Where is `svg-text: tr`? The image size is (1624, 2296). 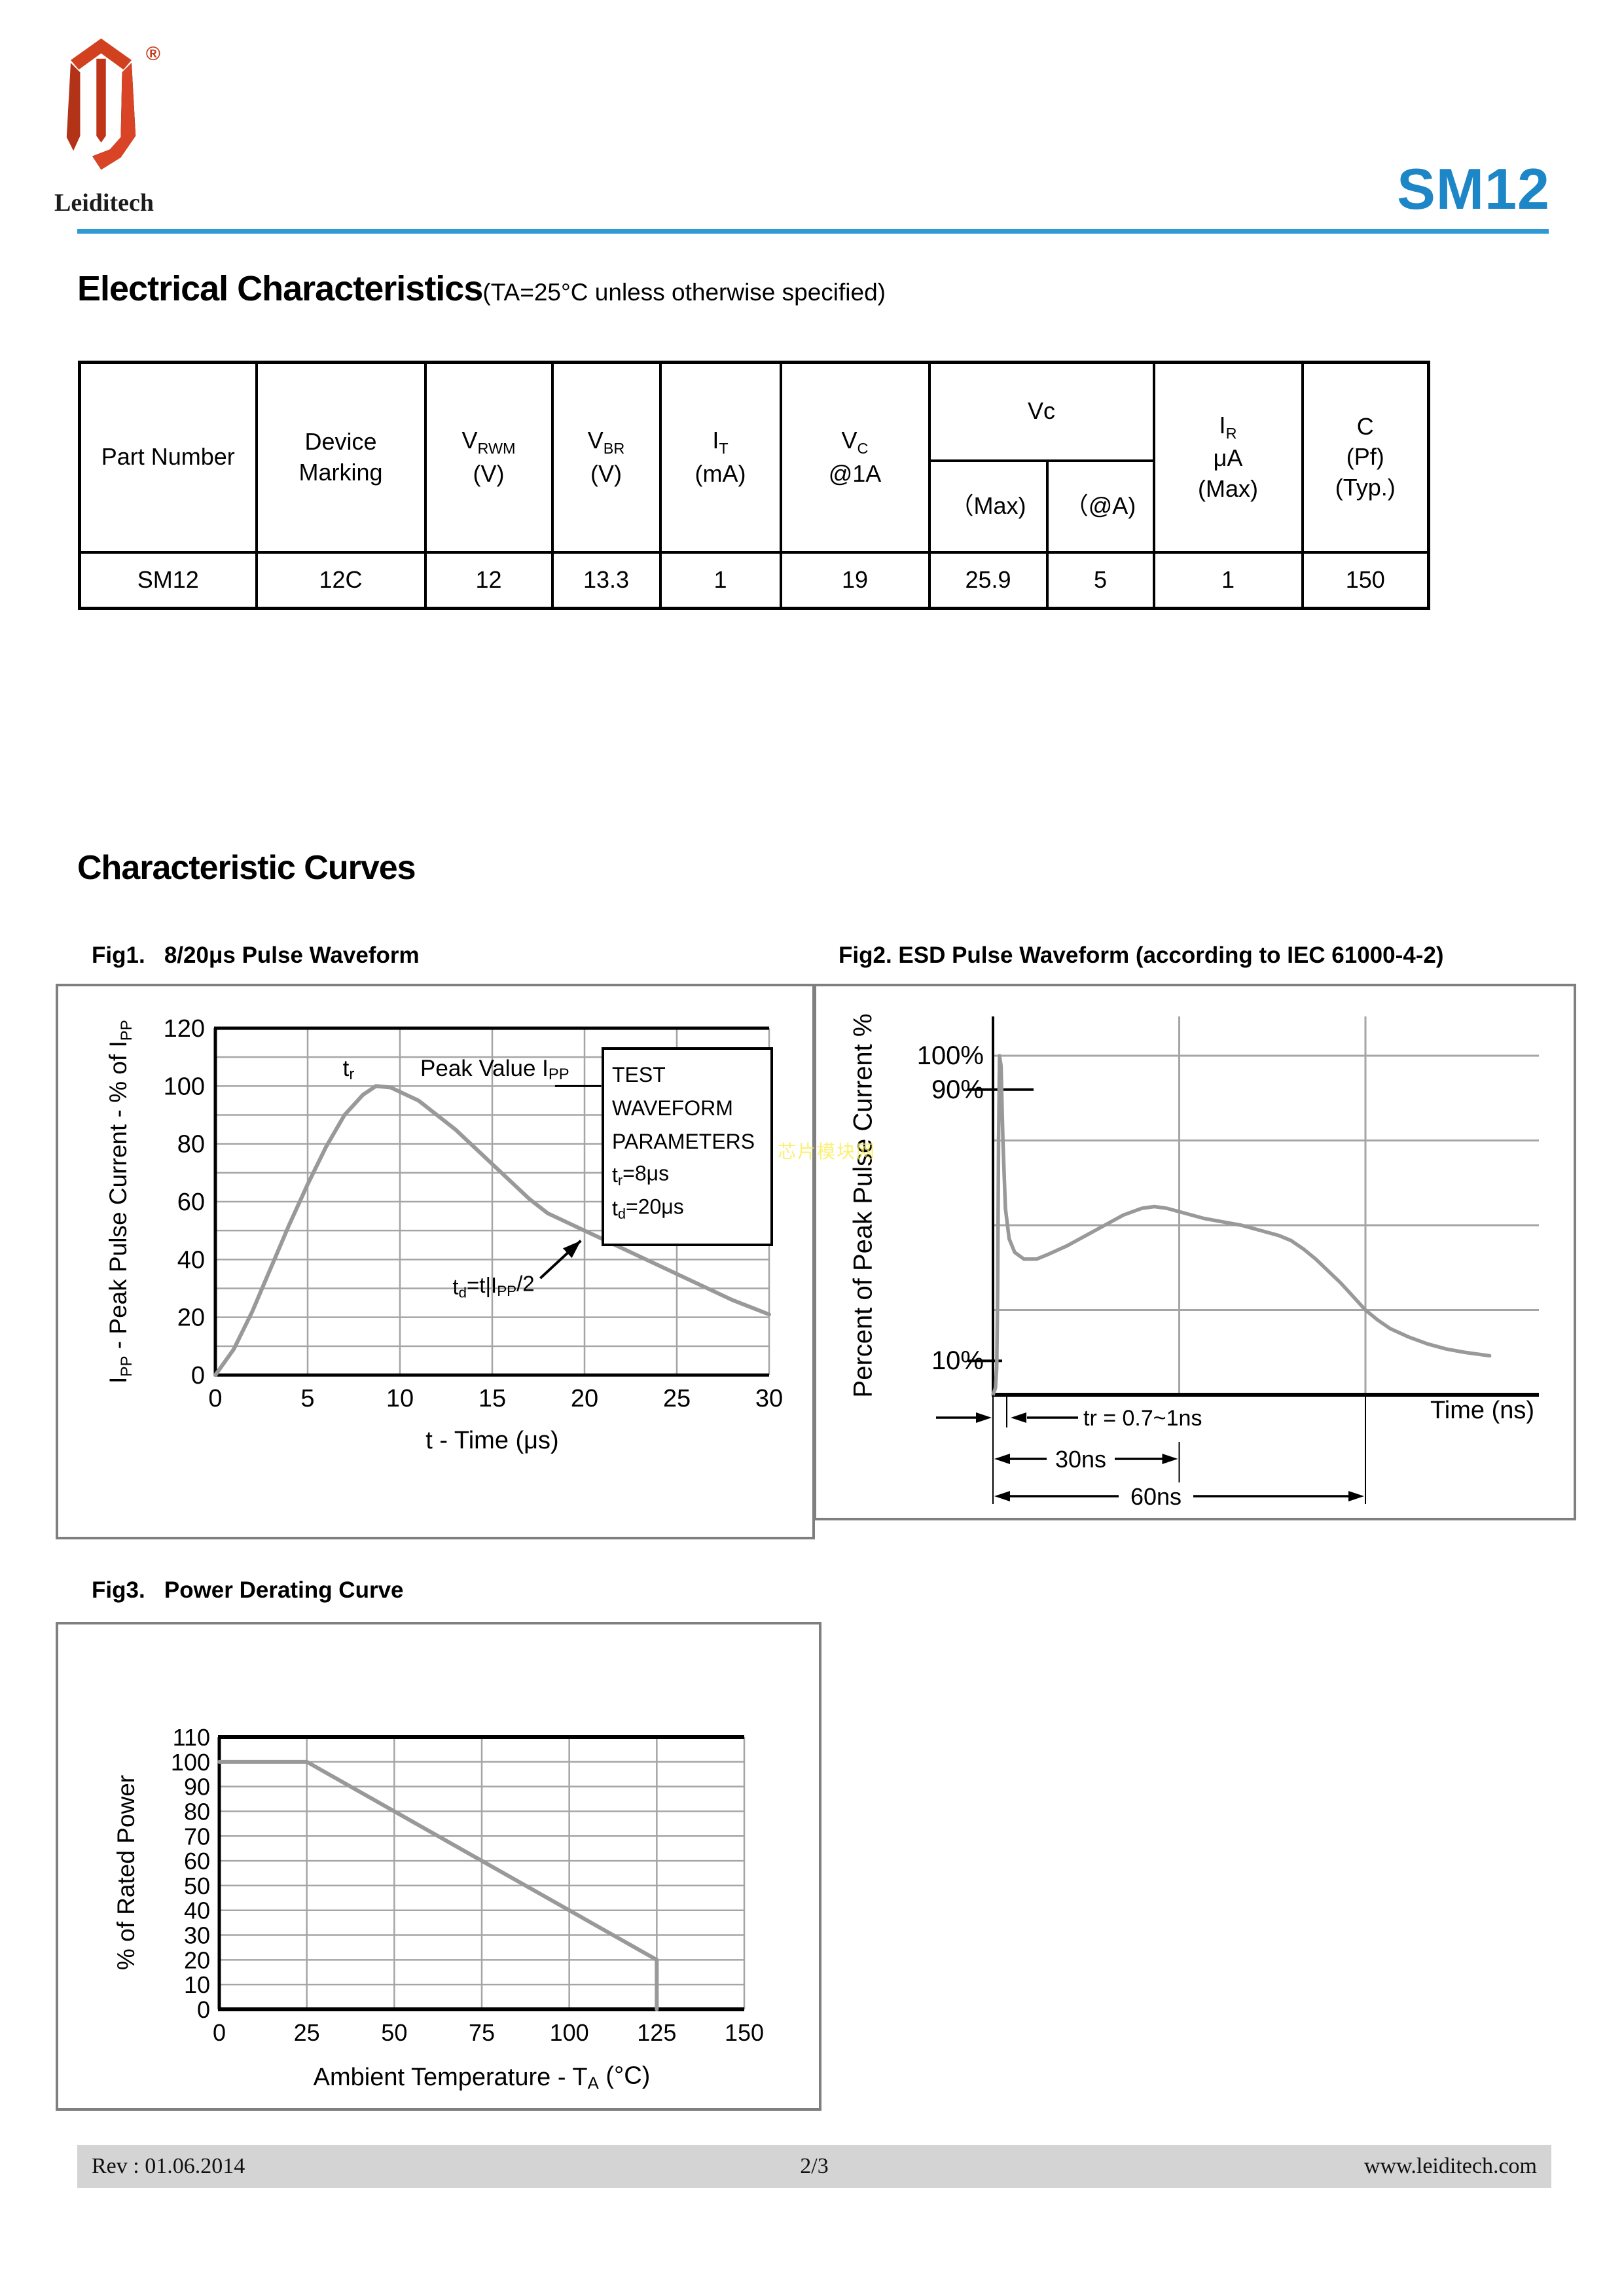
svg-text: tr is located at coordinates (349, 1069).